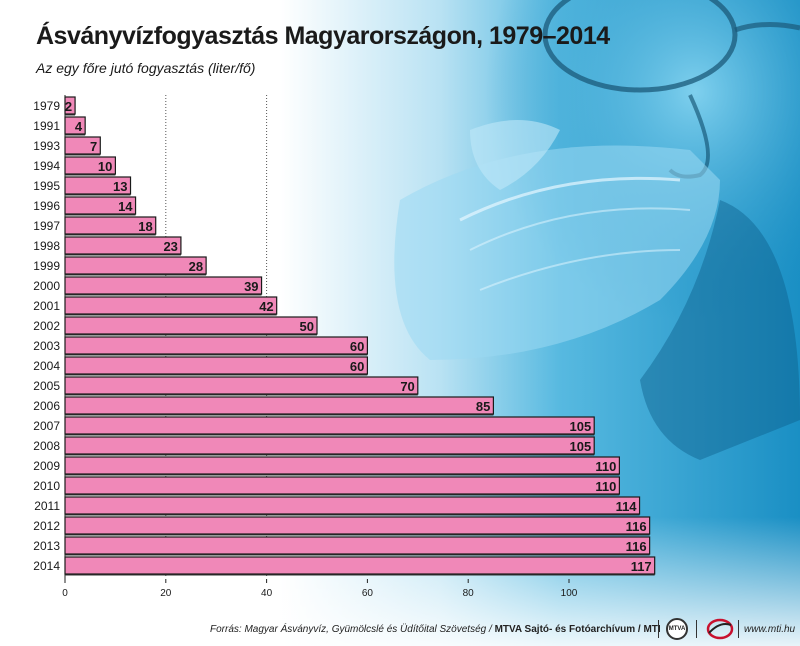  Describe the element at coordinates (65, 593) in the screenshot. I see `x-tick-label: 0` at that location.